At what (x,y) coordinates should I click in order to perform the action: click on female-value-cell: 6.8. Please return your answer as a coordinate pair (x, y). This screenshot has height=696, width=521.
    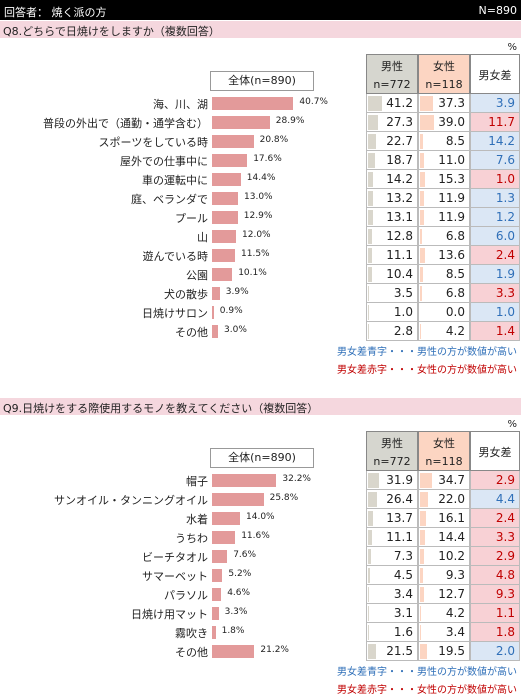
    Looking at the image, I should click on (444, 293).